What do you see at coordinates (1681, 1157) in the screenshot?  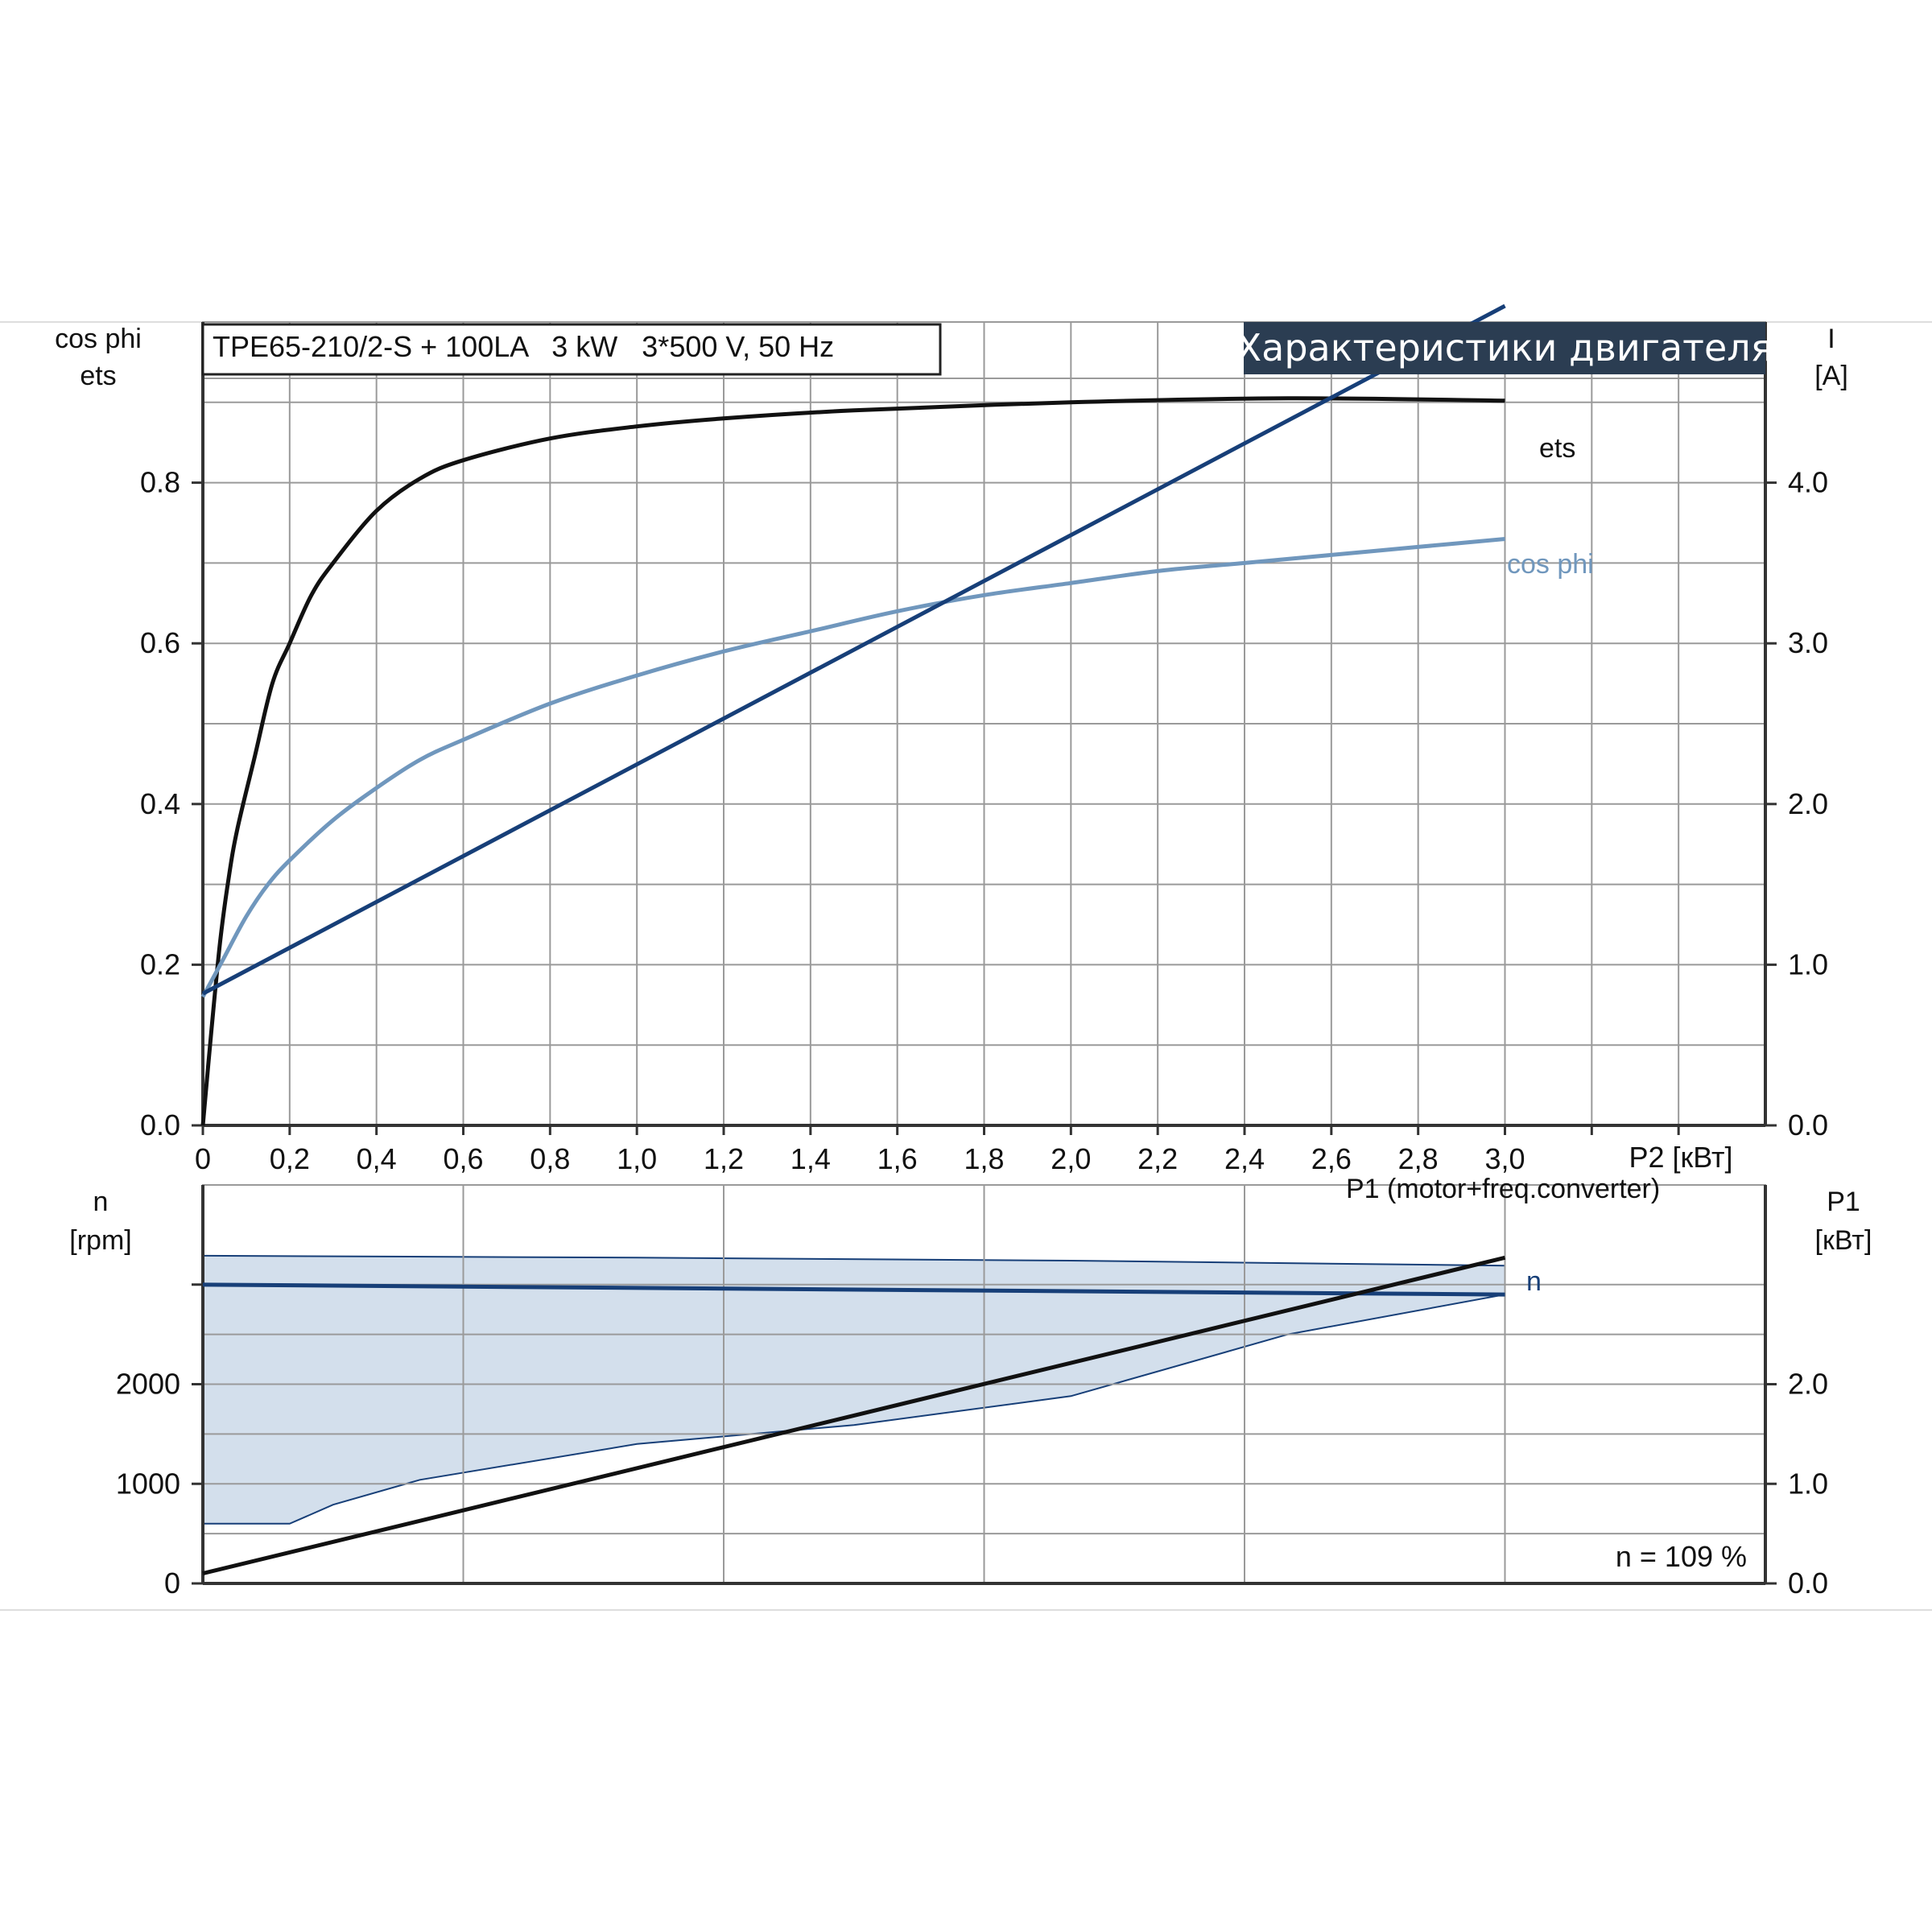 I see `top-x-axis-title: P2 [кВт]` at bounding box center [1681, 1157].